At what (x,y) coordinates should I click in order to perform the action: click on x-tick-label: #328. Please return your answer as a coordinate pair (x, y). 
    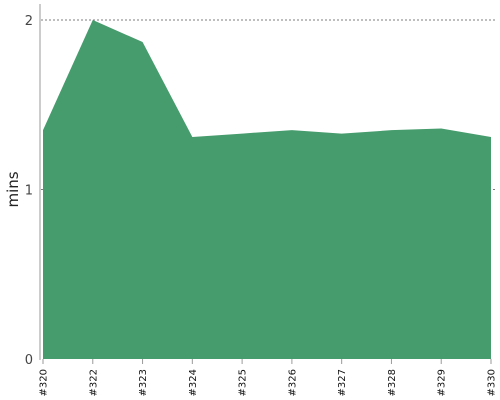
    Looking at the image, I should click on (392, 382).